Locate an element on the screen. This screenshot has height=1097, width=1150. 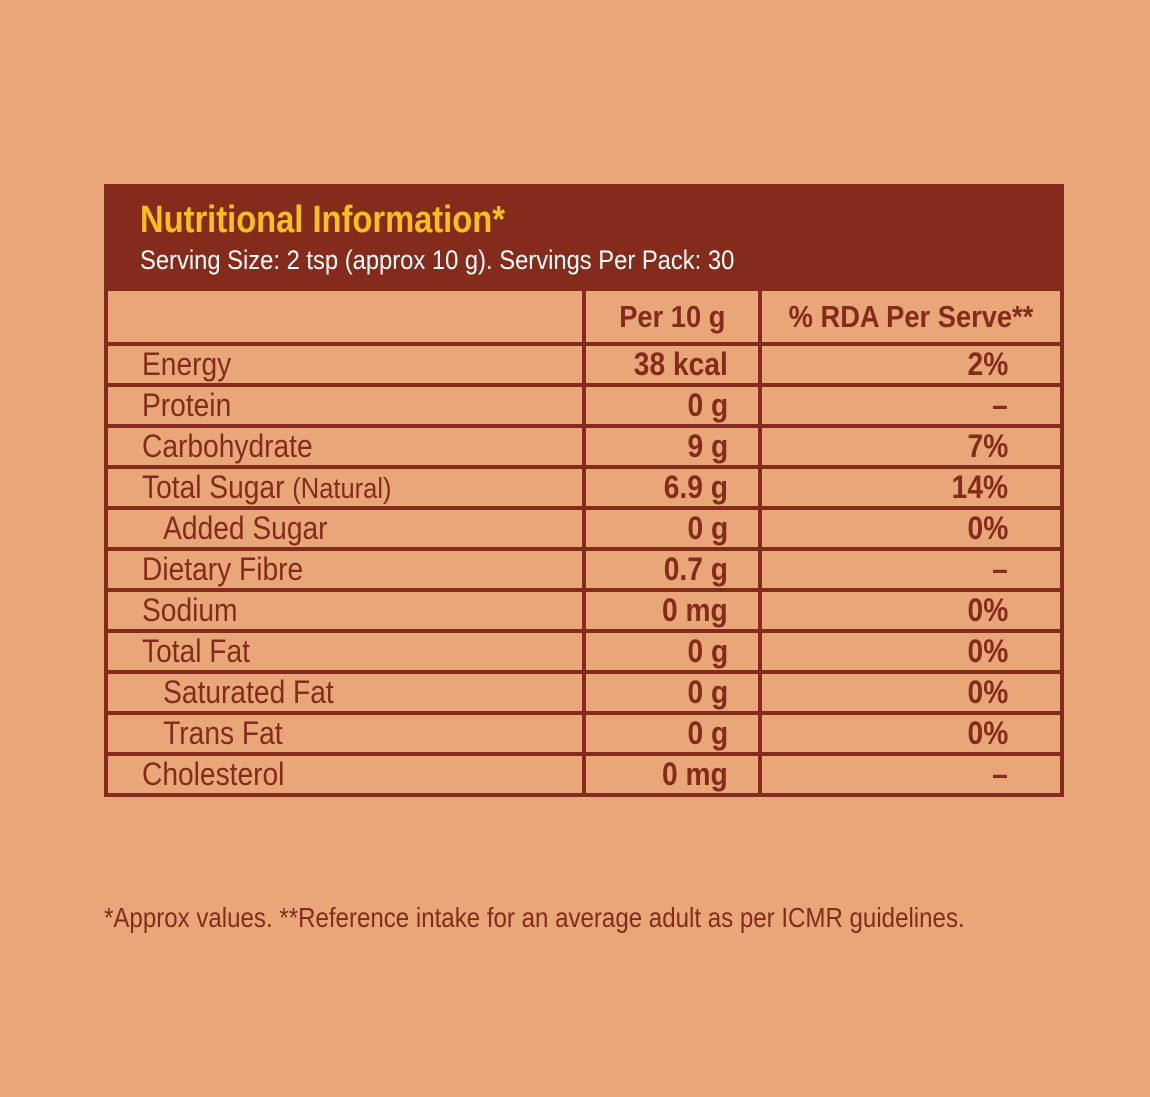
table-row: Energy 38 kcal 2% is located at coordinates (584, 364).